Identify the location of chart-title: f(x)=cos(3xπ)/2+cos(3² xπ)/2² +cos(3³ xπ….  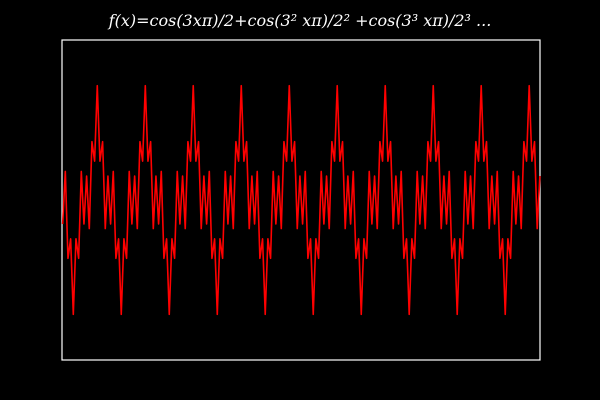
(300, 20).